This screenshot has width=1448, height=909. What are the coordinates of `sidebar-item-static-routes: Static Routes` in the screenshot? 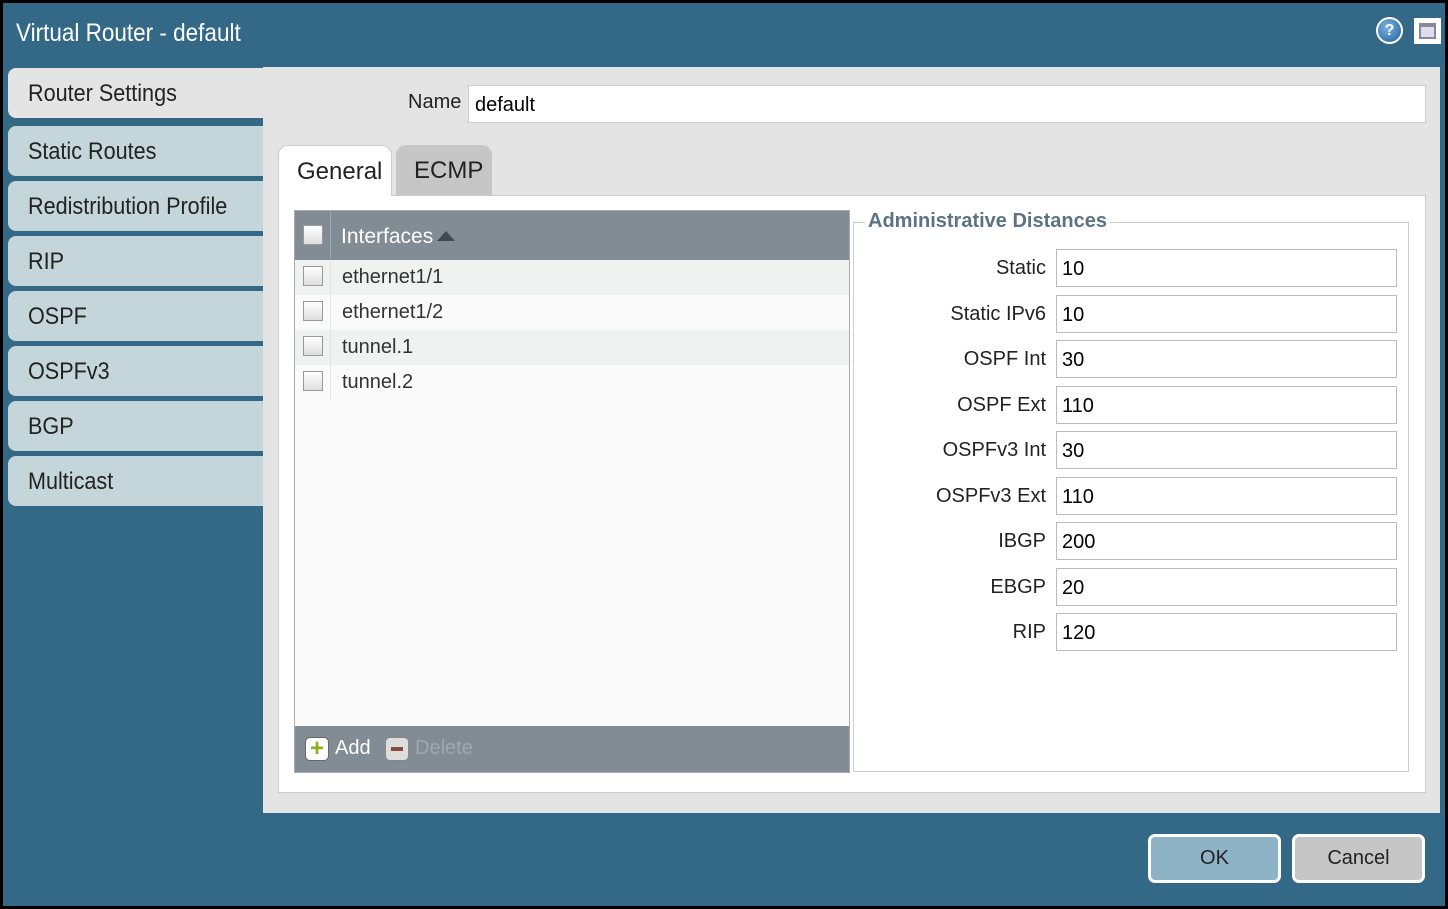 It's located at (135, 151).